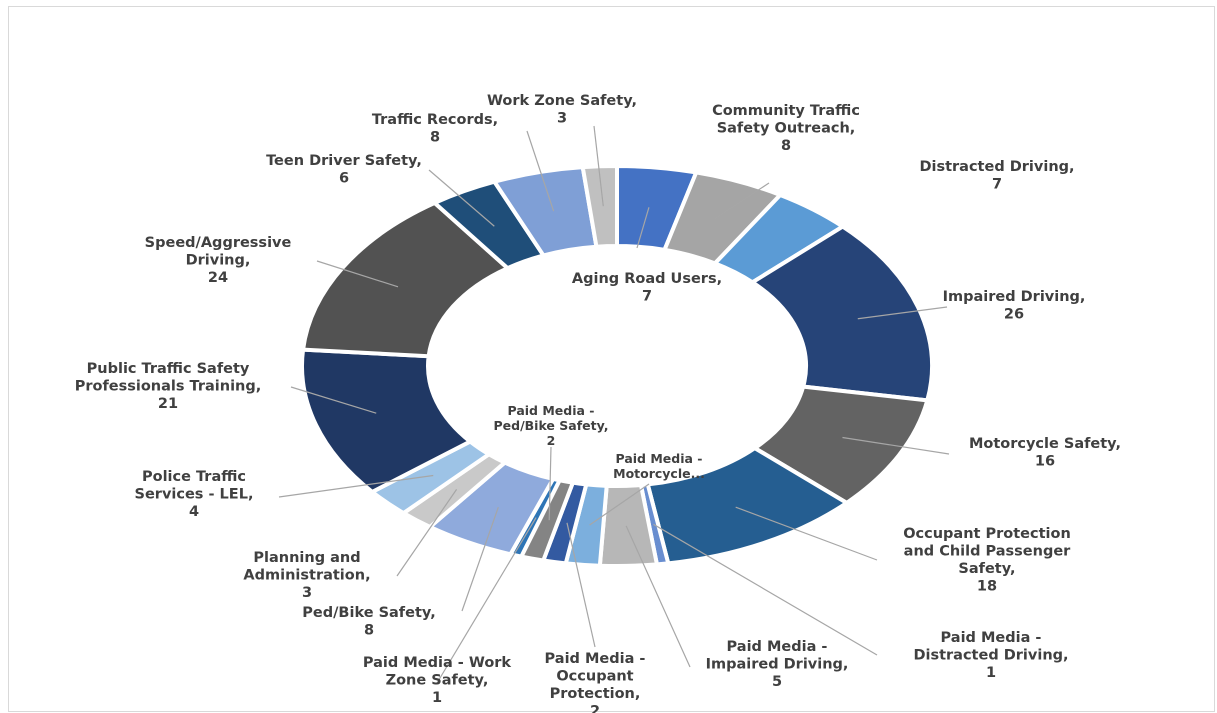 This screenshot has height=713, width=1217. I want to click on data-label-line: 16, so click(1045, 462).